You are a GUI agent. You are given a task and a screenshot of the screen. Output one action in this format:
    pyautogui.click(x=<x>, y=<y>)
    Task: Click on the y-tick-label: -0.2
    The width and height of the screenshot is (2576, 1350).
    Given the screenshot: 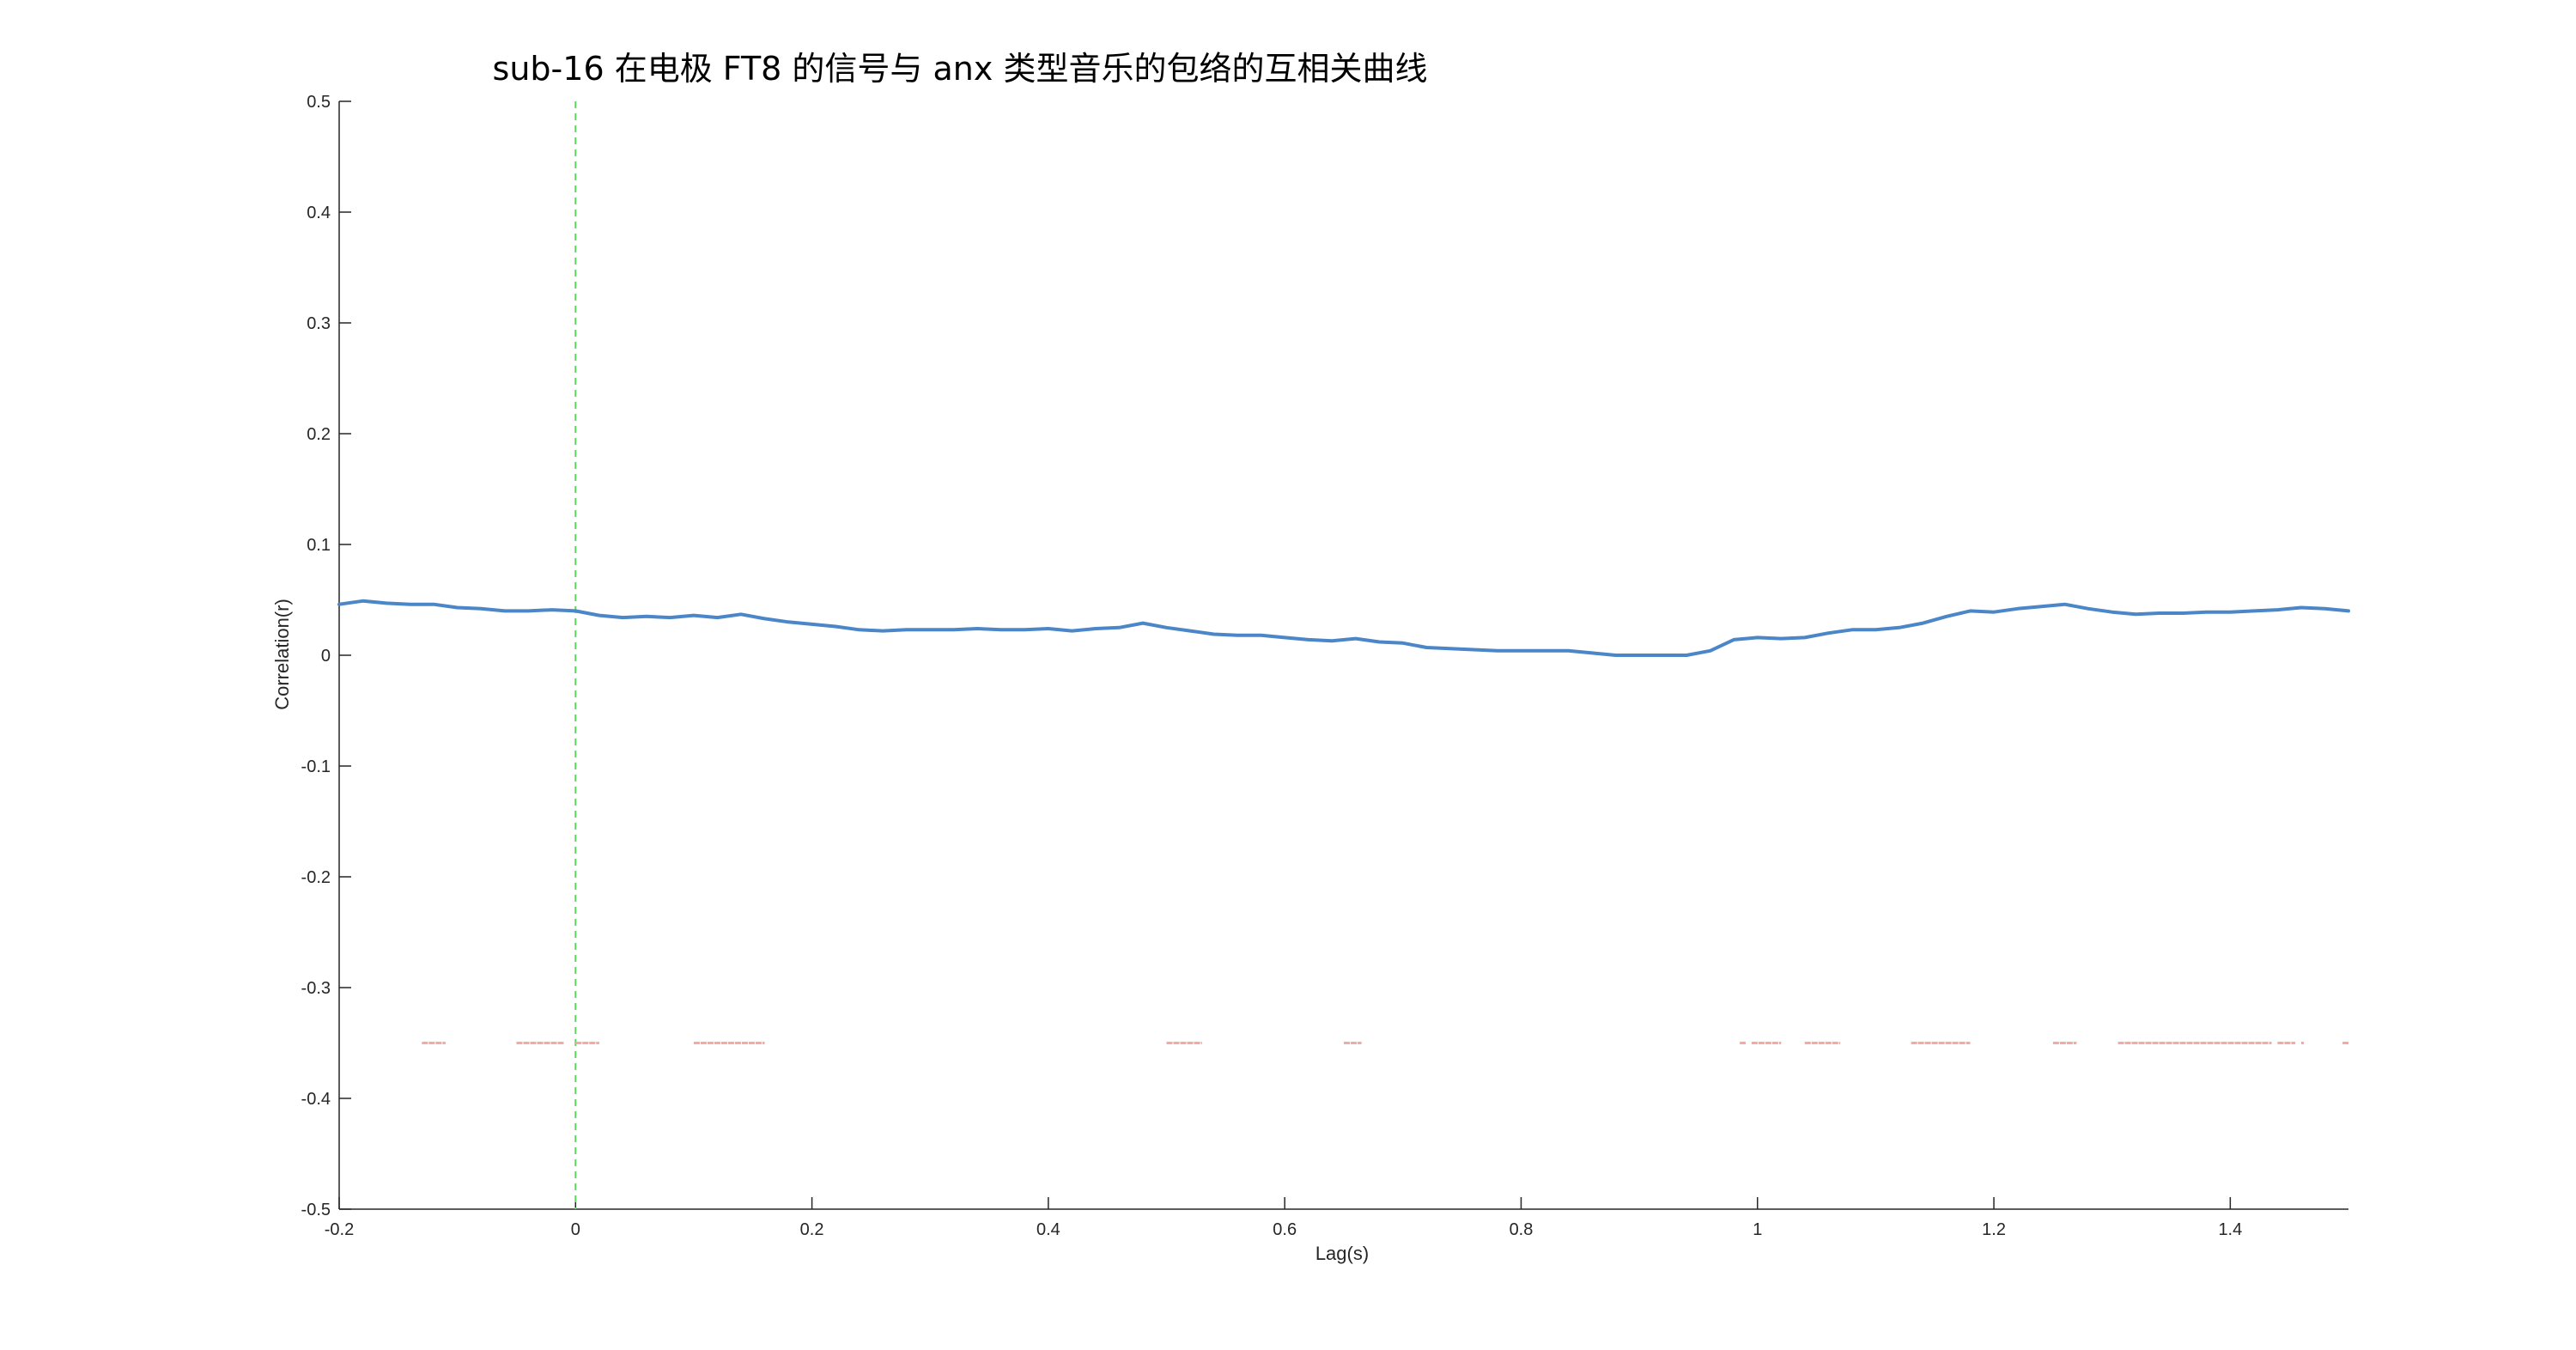 What is the action you would take?
    pyautogui.click(x=316, y=877)
    